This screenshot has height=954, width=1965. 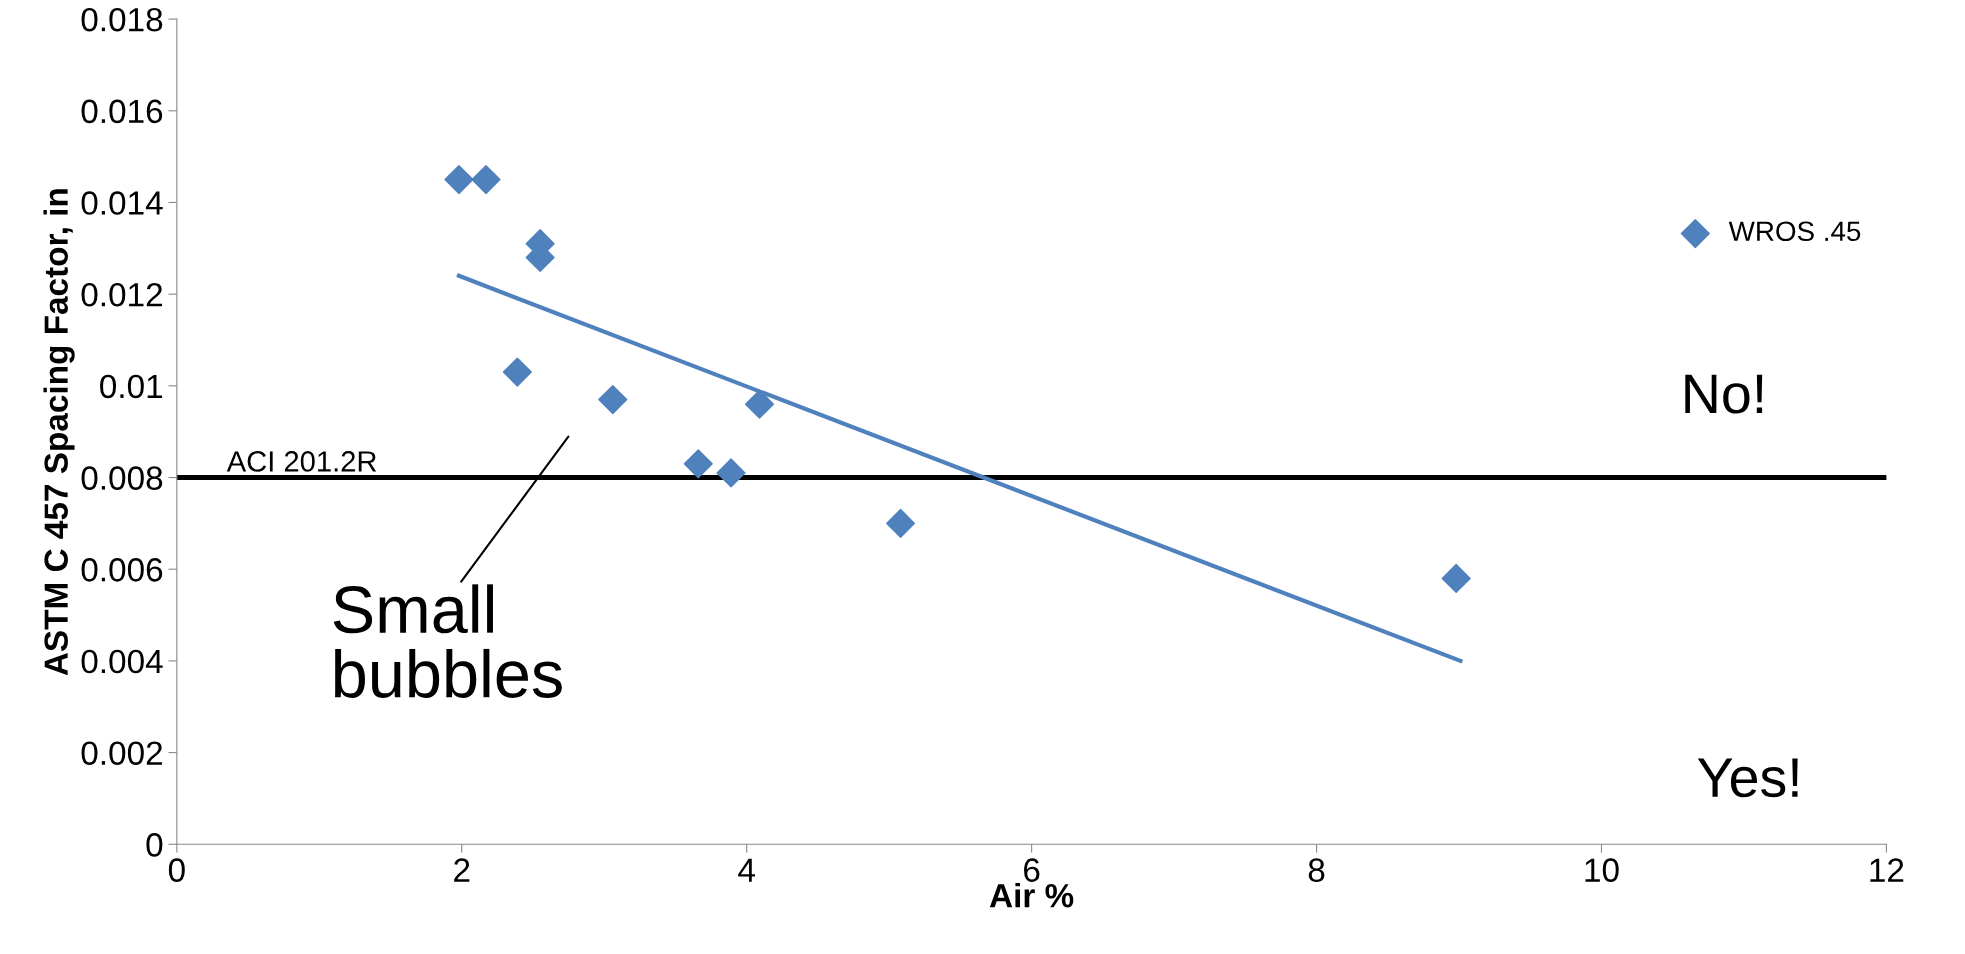 What do you see at coordinates (1032, 870) in the screenshot?
I see `x-tick-label: 6` at bounding box center [1032, 870].